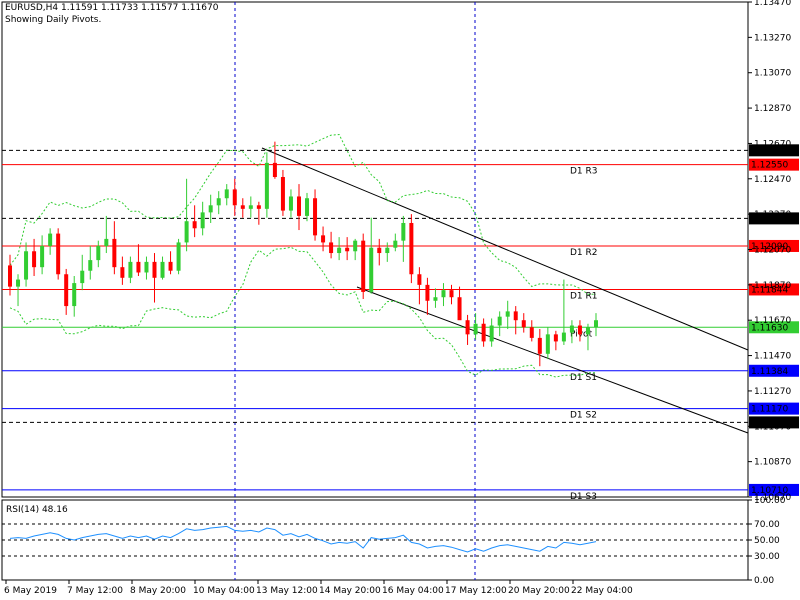 The height and width of the screenshot is (600, 800). I want to click on y-axis-tick-label: 1.12670, so click(772, 144).